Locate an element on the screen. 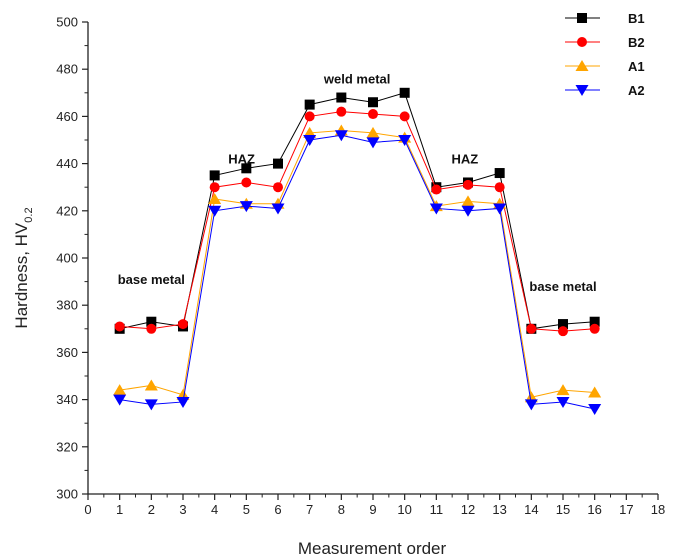  y-axis-label: Hardness, HV0.2 is located at coordinates (23, 267).